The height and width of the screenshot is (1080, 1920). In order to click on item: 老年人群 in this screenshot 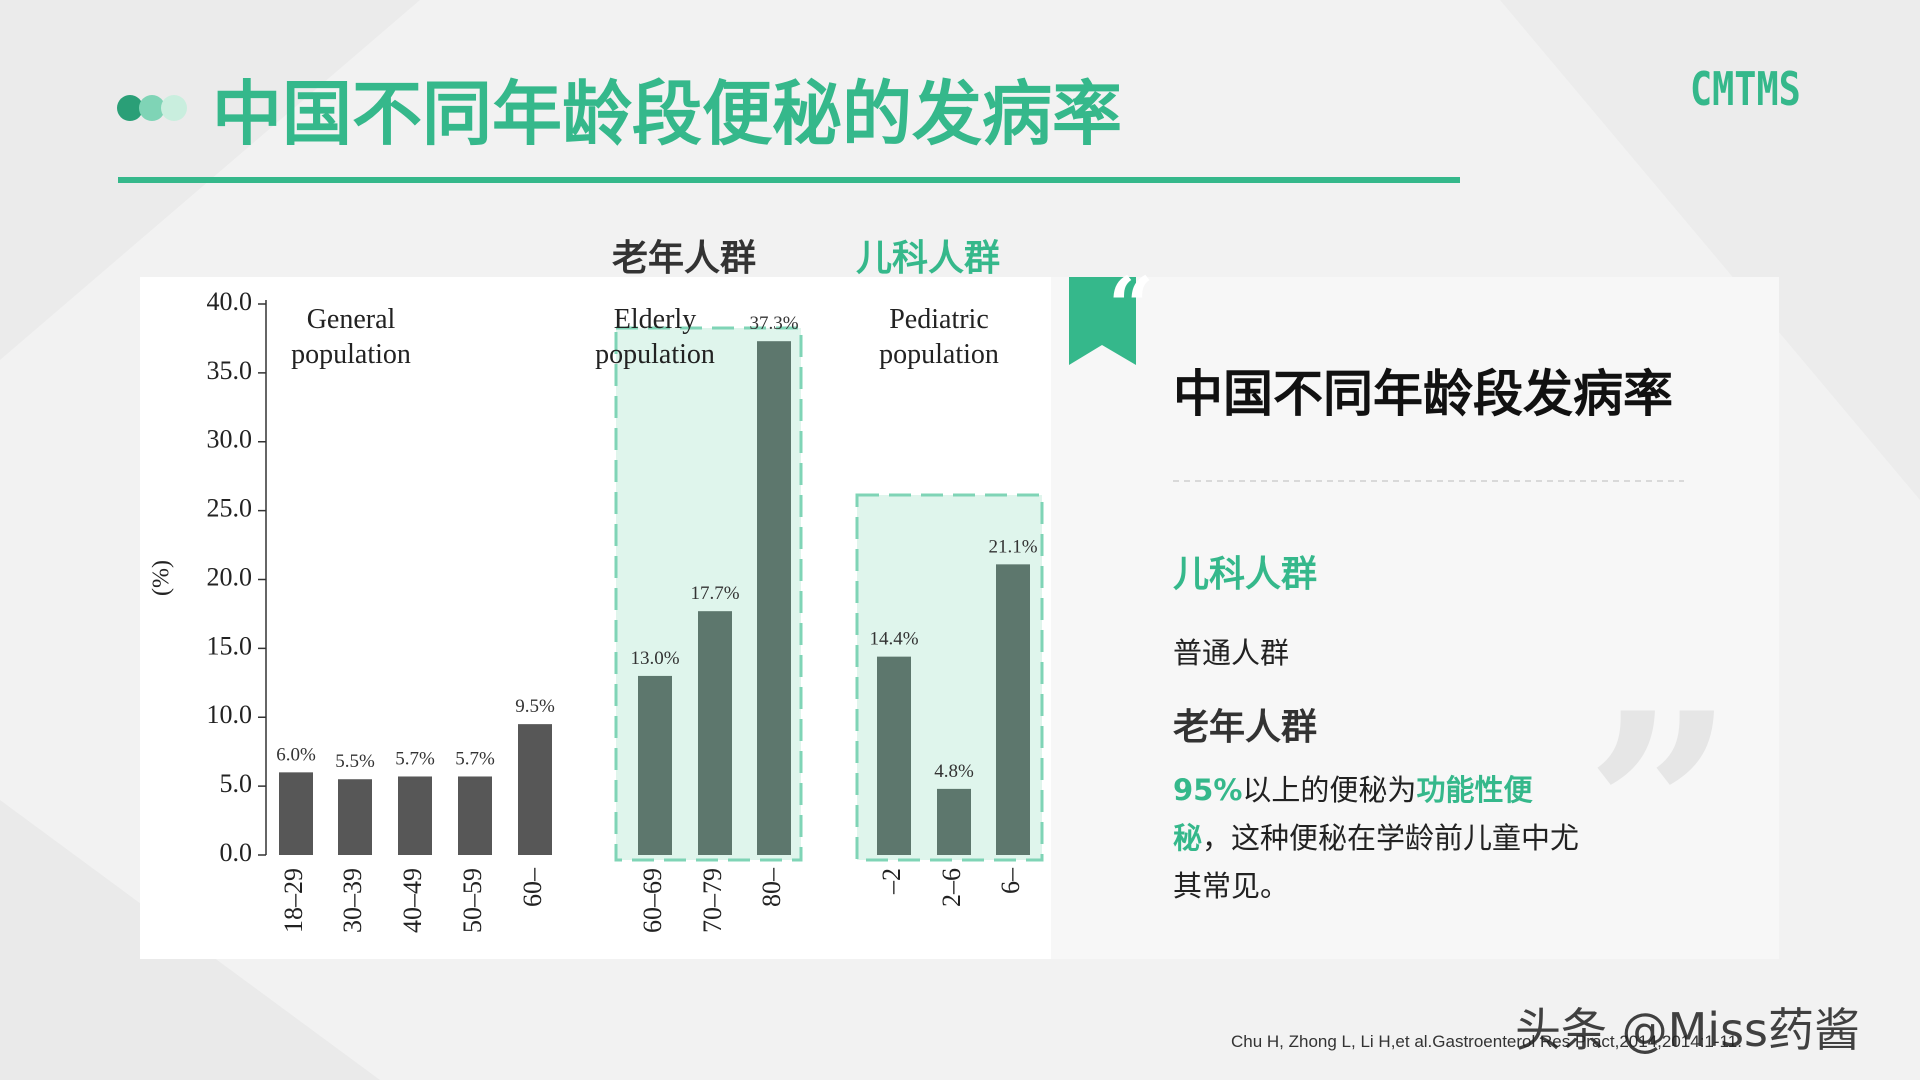, I will do `click(1245, 727)`.